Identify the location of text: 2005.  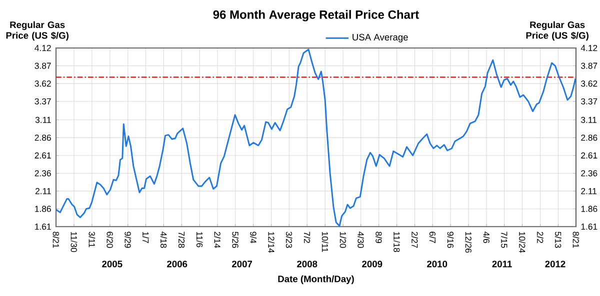
(112, 264).